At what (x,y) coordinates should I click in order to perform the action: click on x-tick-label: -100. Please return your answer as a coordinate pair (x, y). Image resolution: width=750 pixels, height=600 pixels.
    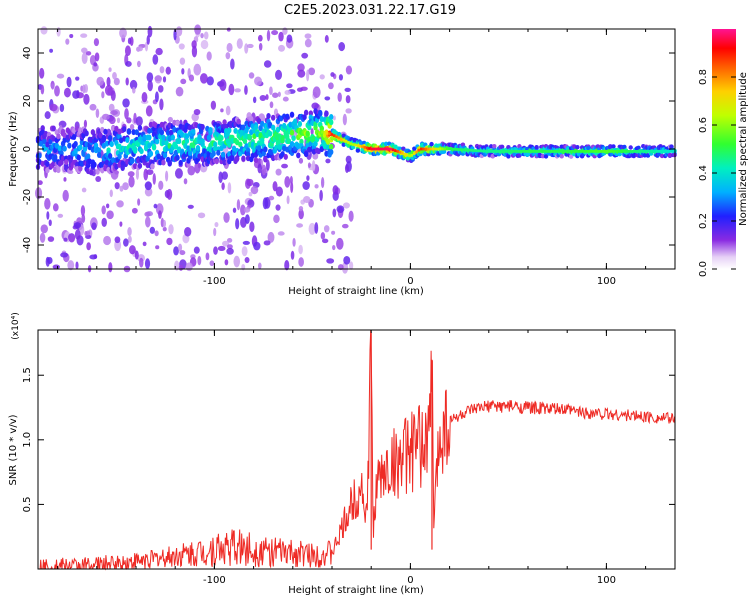
    Looking at the image, I should click on (214, 281).